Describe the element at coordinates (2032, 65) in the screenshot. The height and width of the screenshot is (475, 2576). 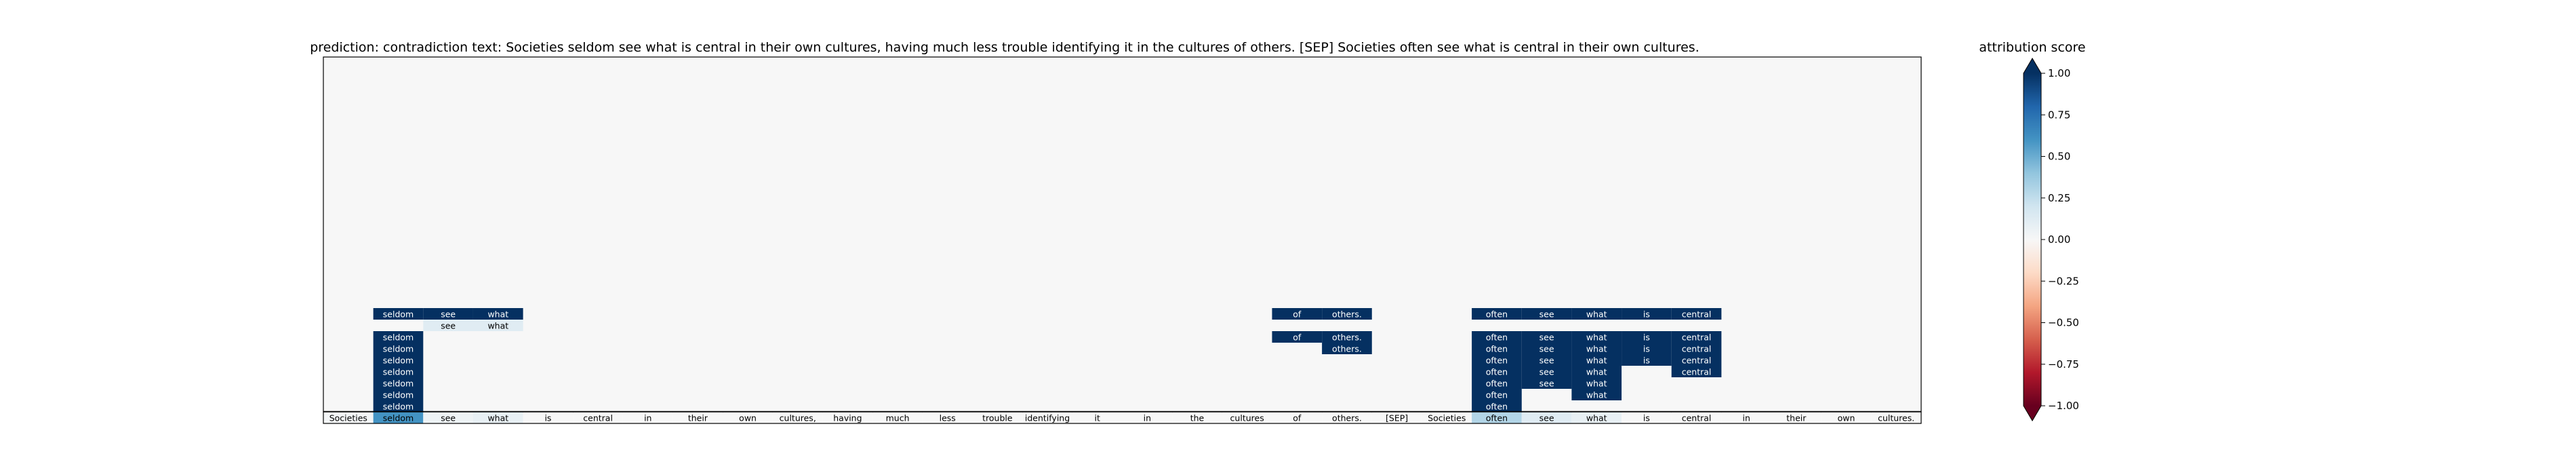
I see `colorbar-extend-top` at that location.